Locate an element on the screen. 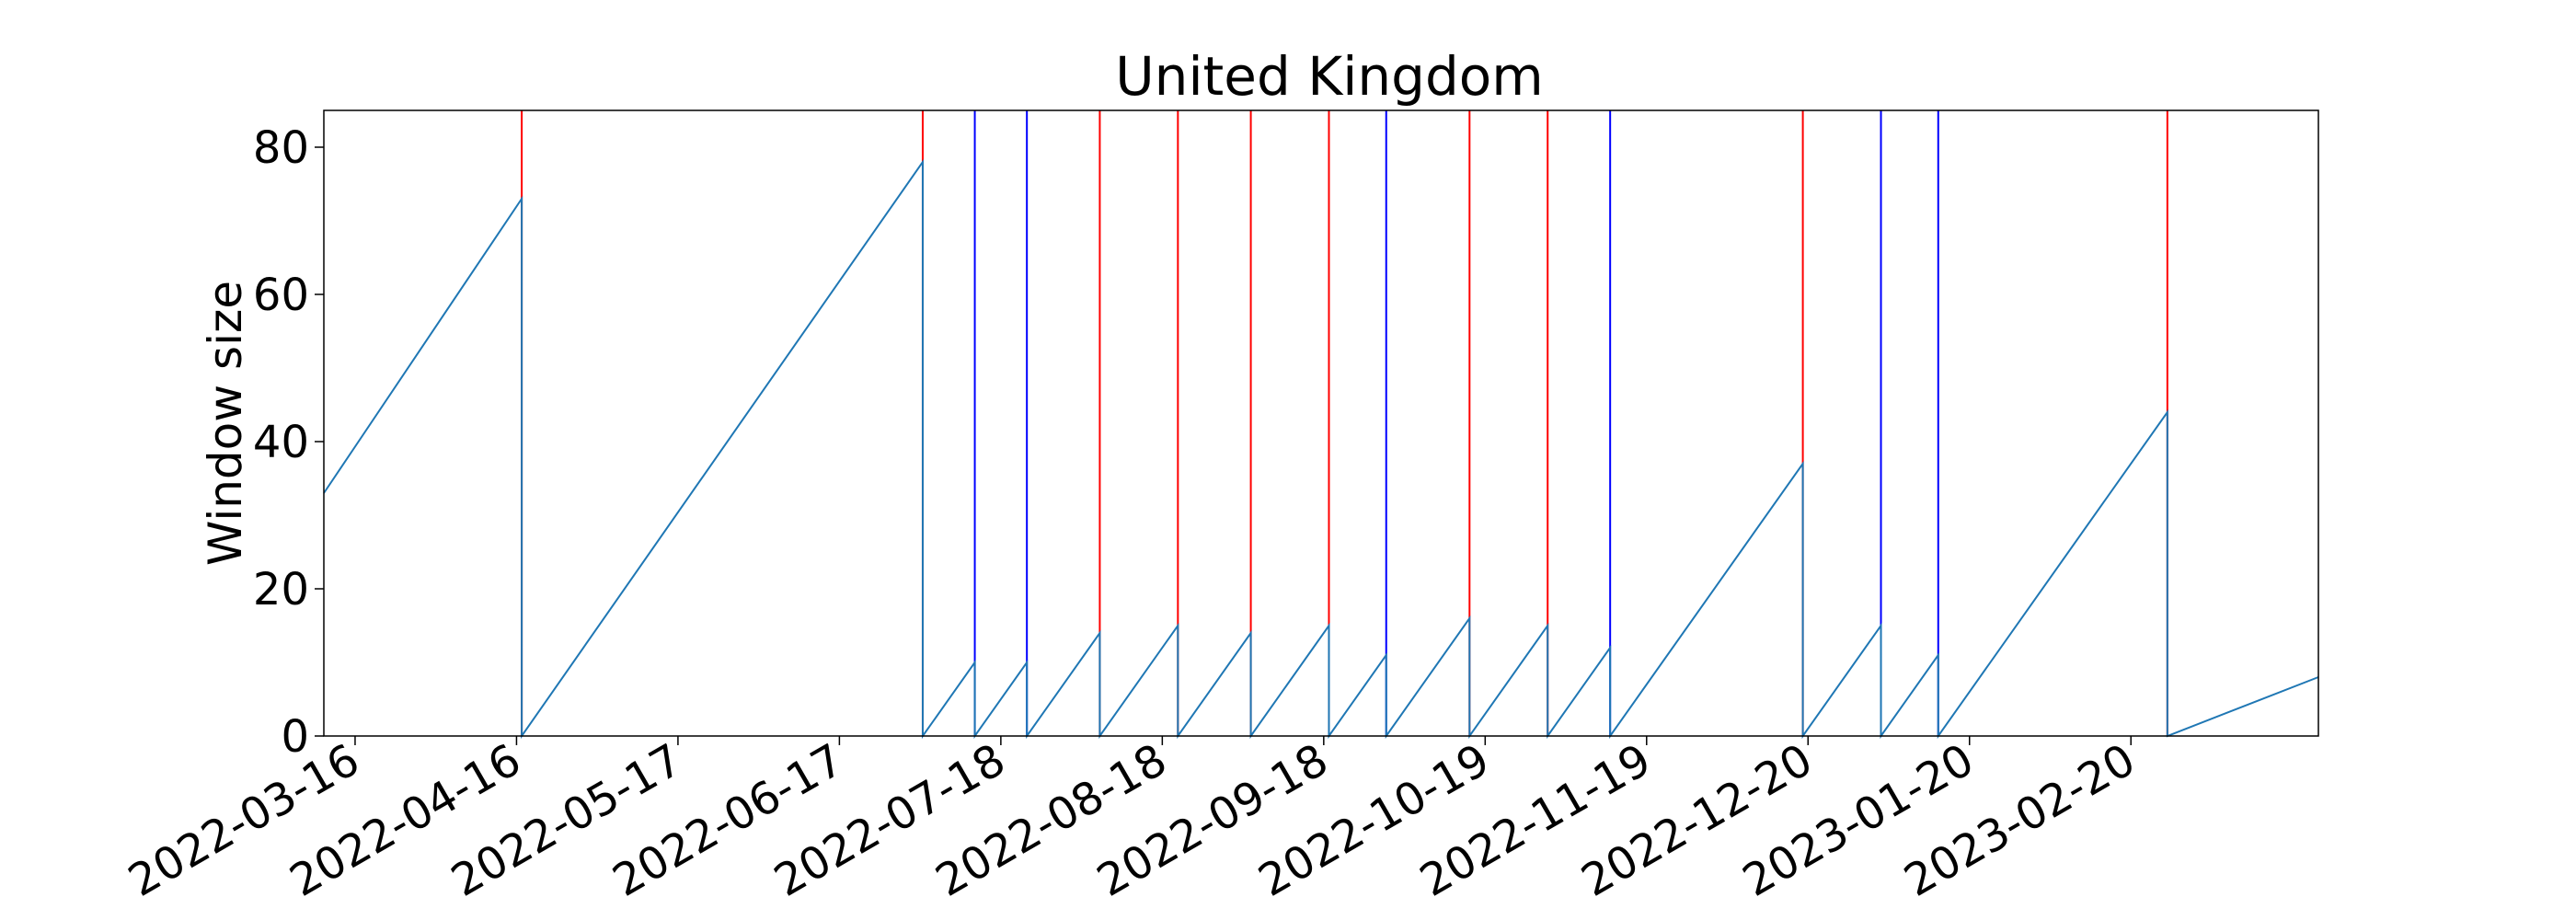  y-axis-label: Window size is located at coordinates (225, 423).